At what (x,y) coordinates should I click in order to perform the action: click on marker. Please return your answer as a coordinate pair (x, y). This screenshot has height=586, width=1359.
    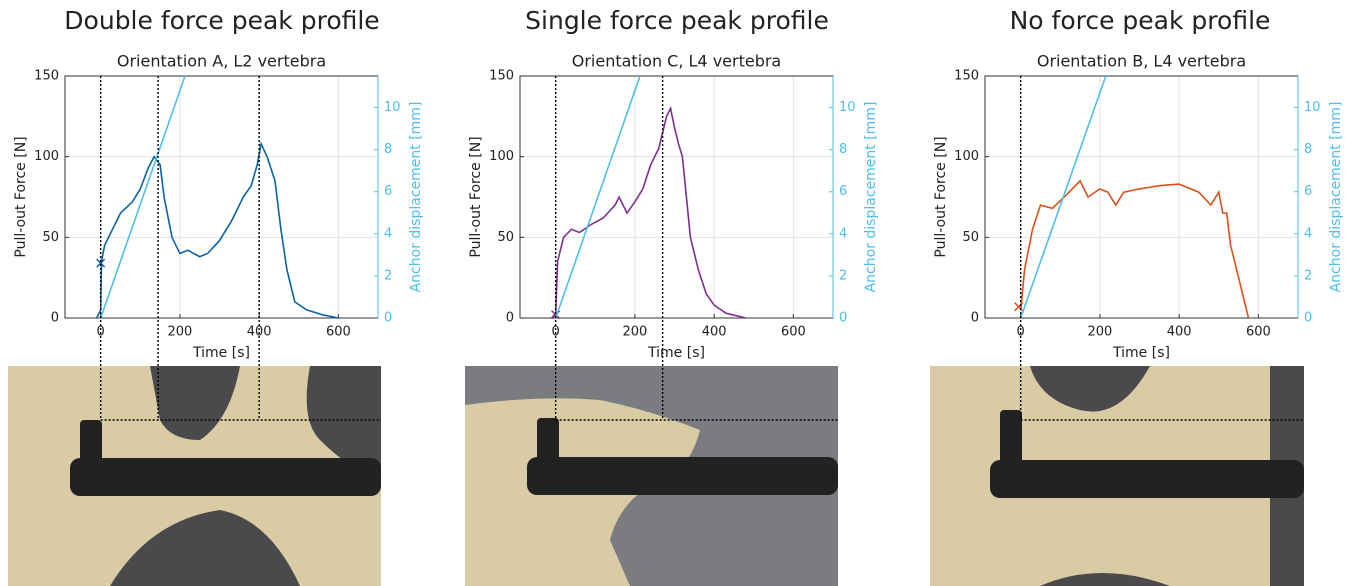
    Looking at the image, I should click on (101, 263).